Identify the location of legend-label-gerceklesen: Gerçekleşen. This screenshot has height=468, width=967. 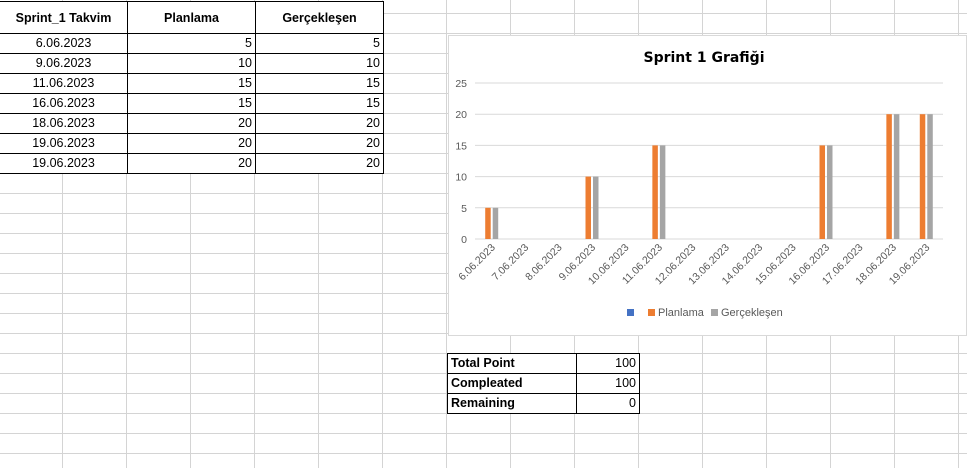
(752, 313).